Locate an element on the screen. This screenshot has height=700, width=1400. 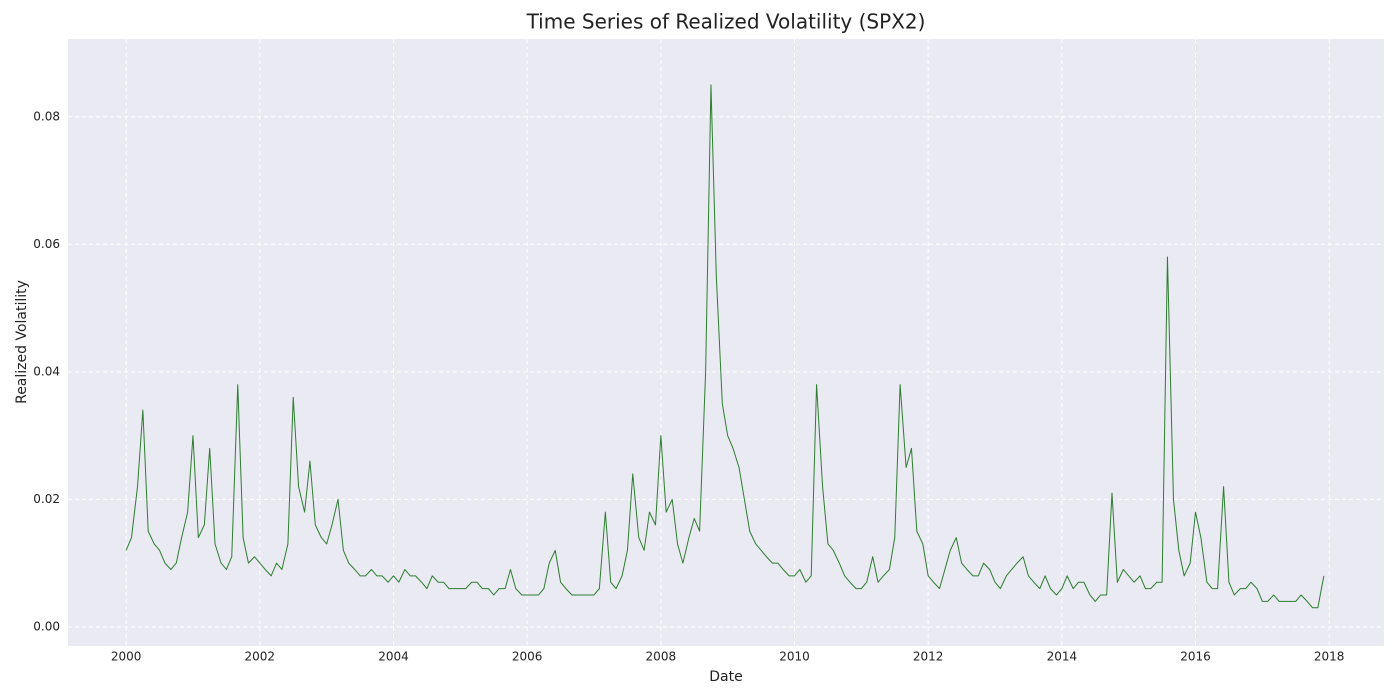
x-tick-label: 2004 is located at coordinates (393, 657).